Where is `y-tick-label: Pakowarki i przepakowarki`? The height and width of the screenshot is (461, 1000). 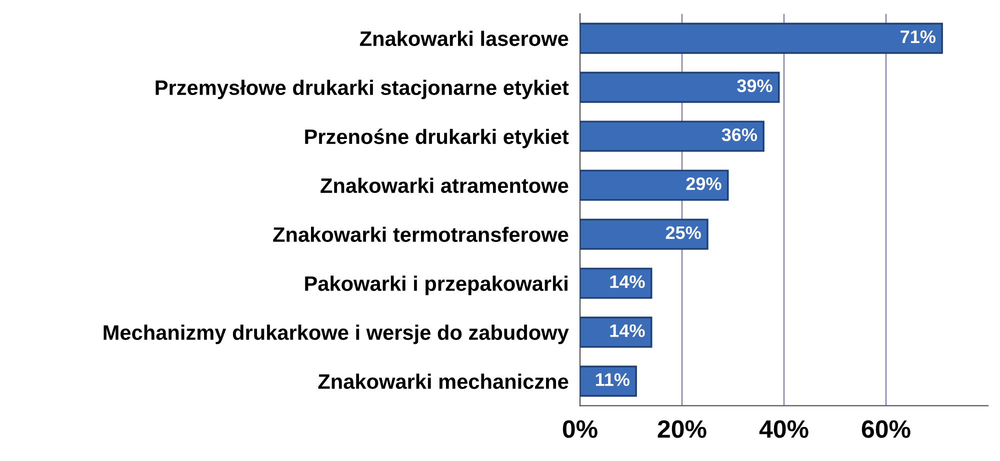 y-tick-label: Pakowarki i przepakowarki is located at coordinates (436, 286).